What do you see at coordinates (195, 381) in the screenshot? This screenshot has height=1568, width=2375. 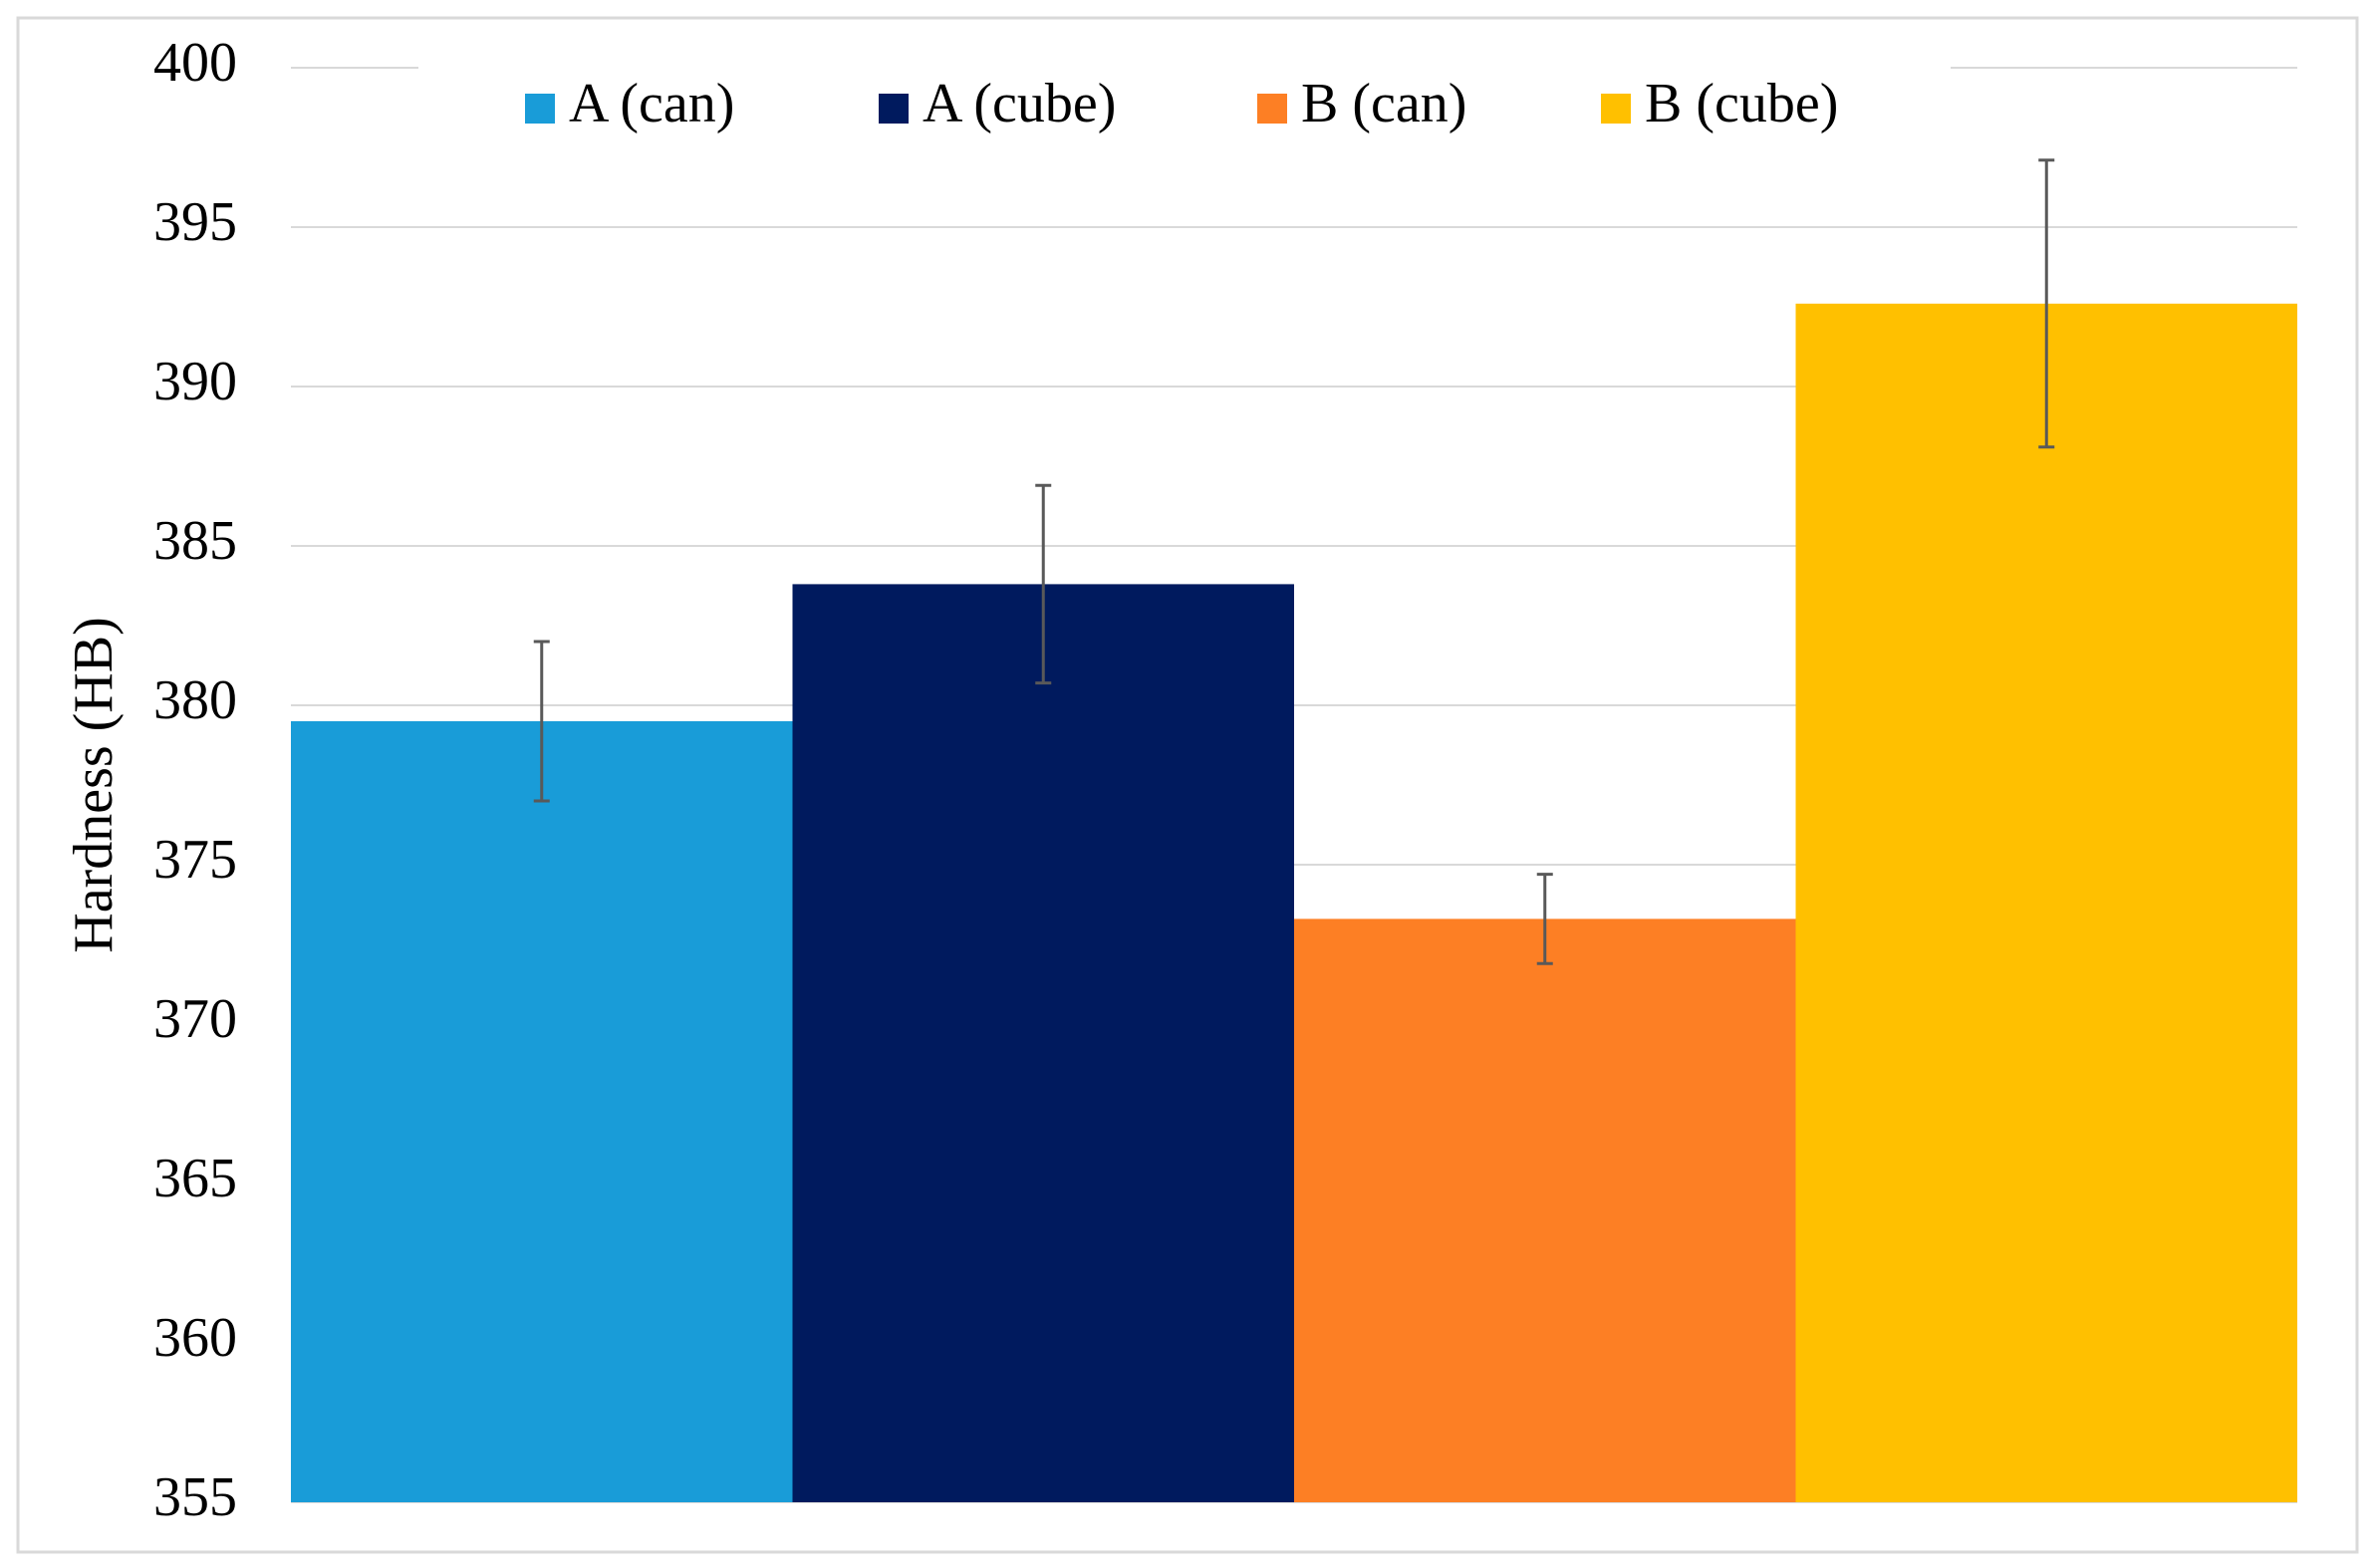 I see `y-tick-label: 390` at bounding box center [195, 381].